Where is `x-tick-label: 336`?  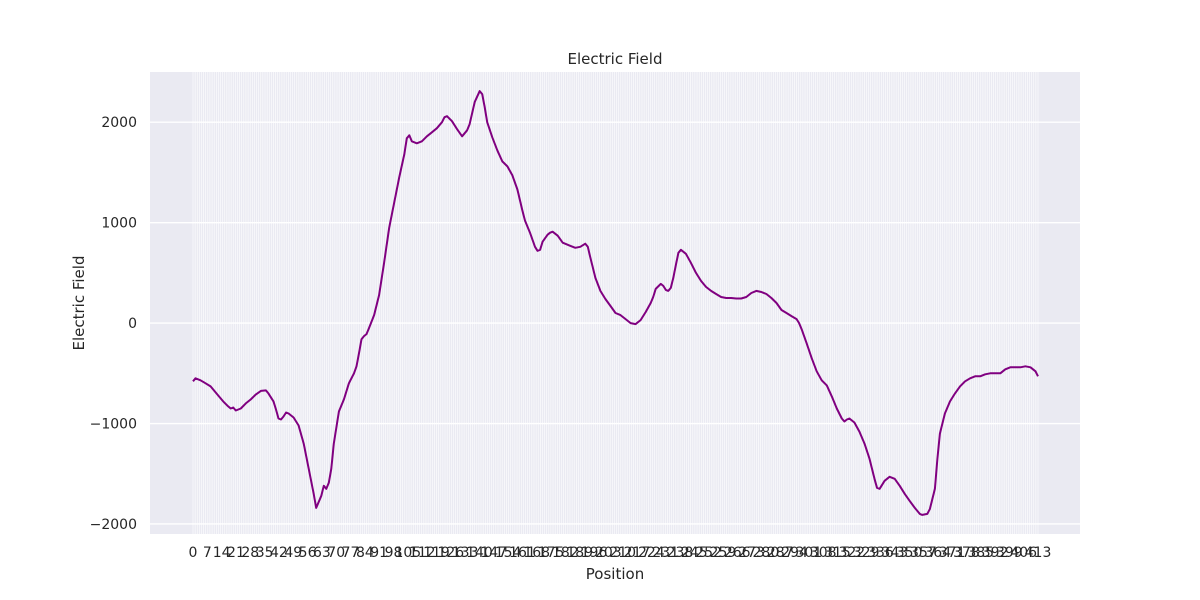
x-tick-label: 336 is located at coordinates (880, 553).